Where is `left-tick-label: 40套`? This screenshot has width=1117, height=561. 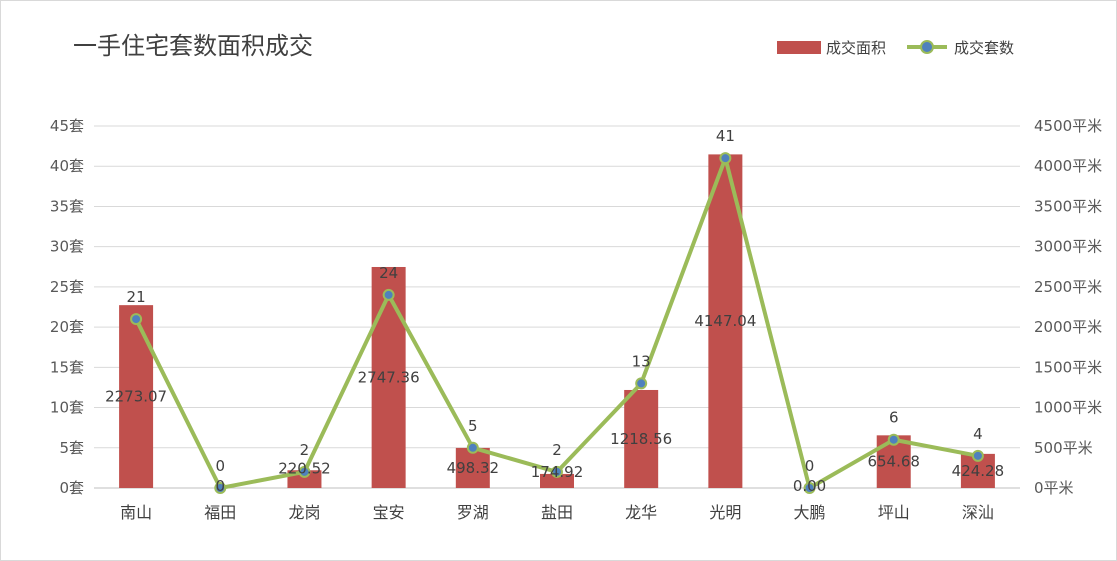
left-tick-label: 40套 is located at coordinates (67, 166).